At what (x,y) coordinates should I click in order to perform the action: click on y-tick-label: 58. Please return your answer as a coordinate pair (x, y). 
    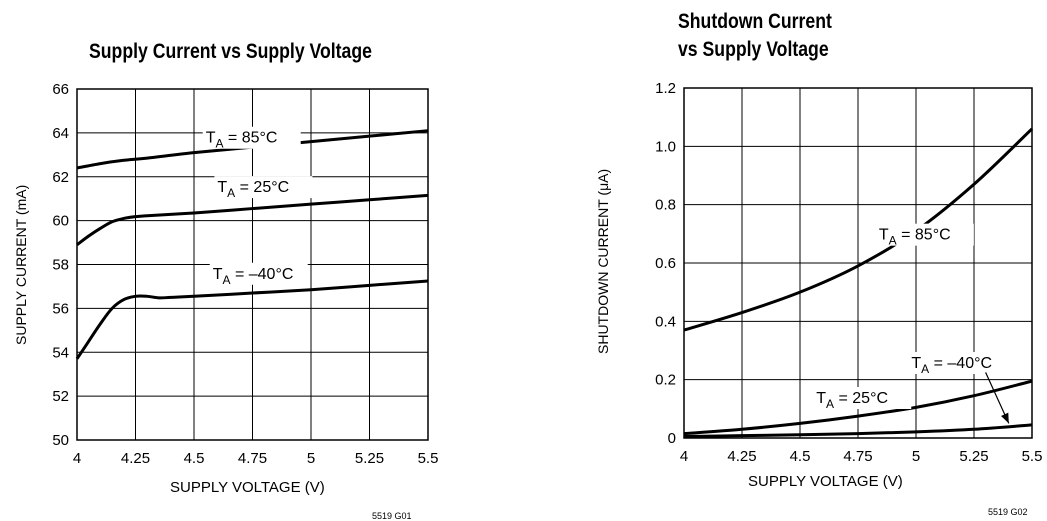
    Looking at the image, I should click on (60, 265).